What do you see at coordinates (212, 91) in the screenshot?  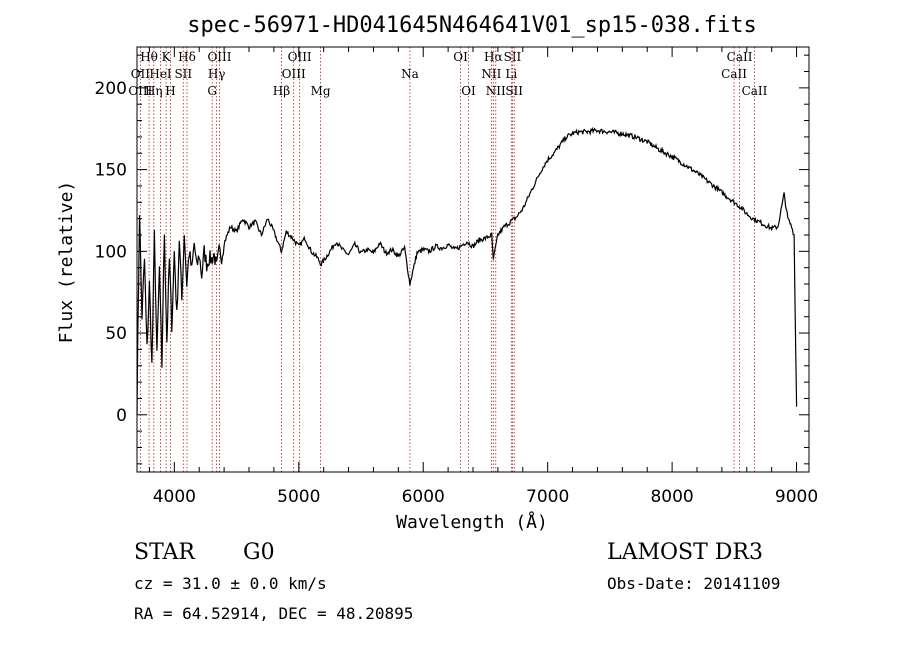 I see `spectral-line-label: G` at bounding box center [212, 91].